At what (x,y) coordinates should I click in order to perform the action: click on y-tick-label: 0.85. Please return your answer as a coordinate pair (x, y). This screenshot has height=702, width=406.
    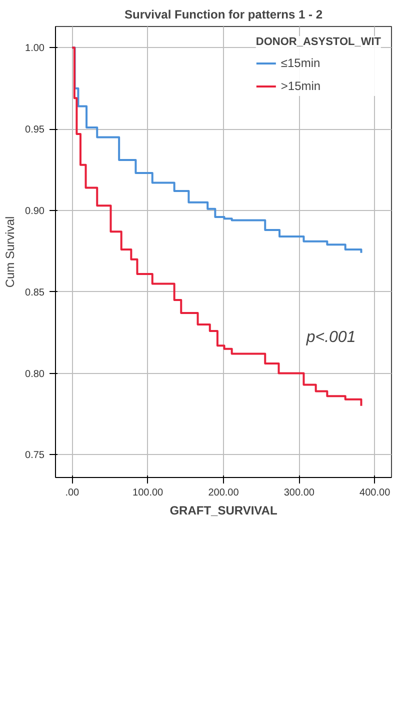
    Looking at the image, I should click on (35, 292).